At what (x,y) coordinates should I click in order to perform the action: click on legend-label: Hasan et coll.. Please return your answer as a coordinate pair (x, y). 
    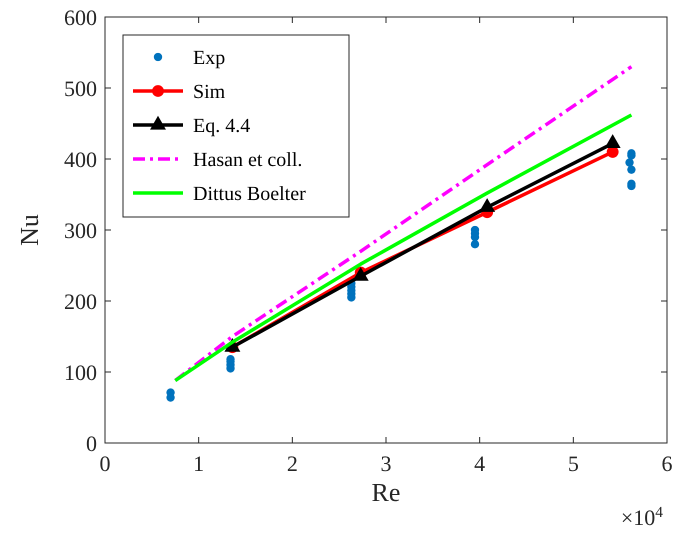
    Looking at the image, I should click on (247, 160).